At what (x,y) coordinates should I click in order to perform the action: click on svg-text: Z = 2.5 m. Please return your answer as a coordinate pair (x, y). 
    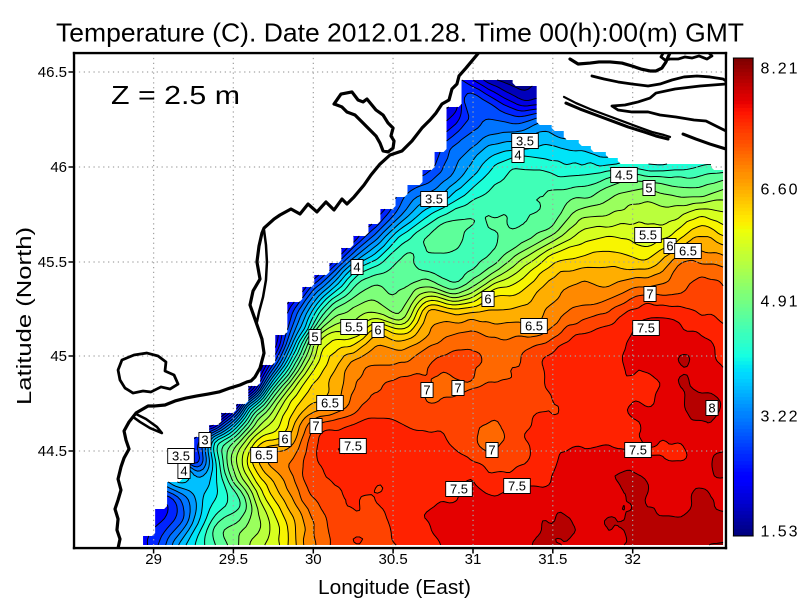
    Looking at the image, I should click on (175, 95).